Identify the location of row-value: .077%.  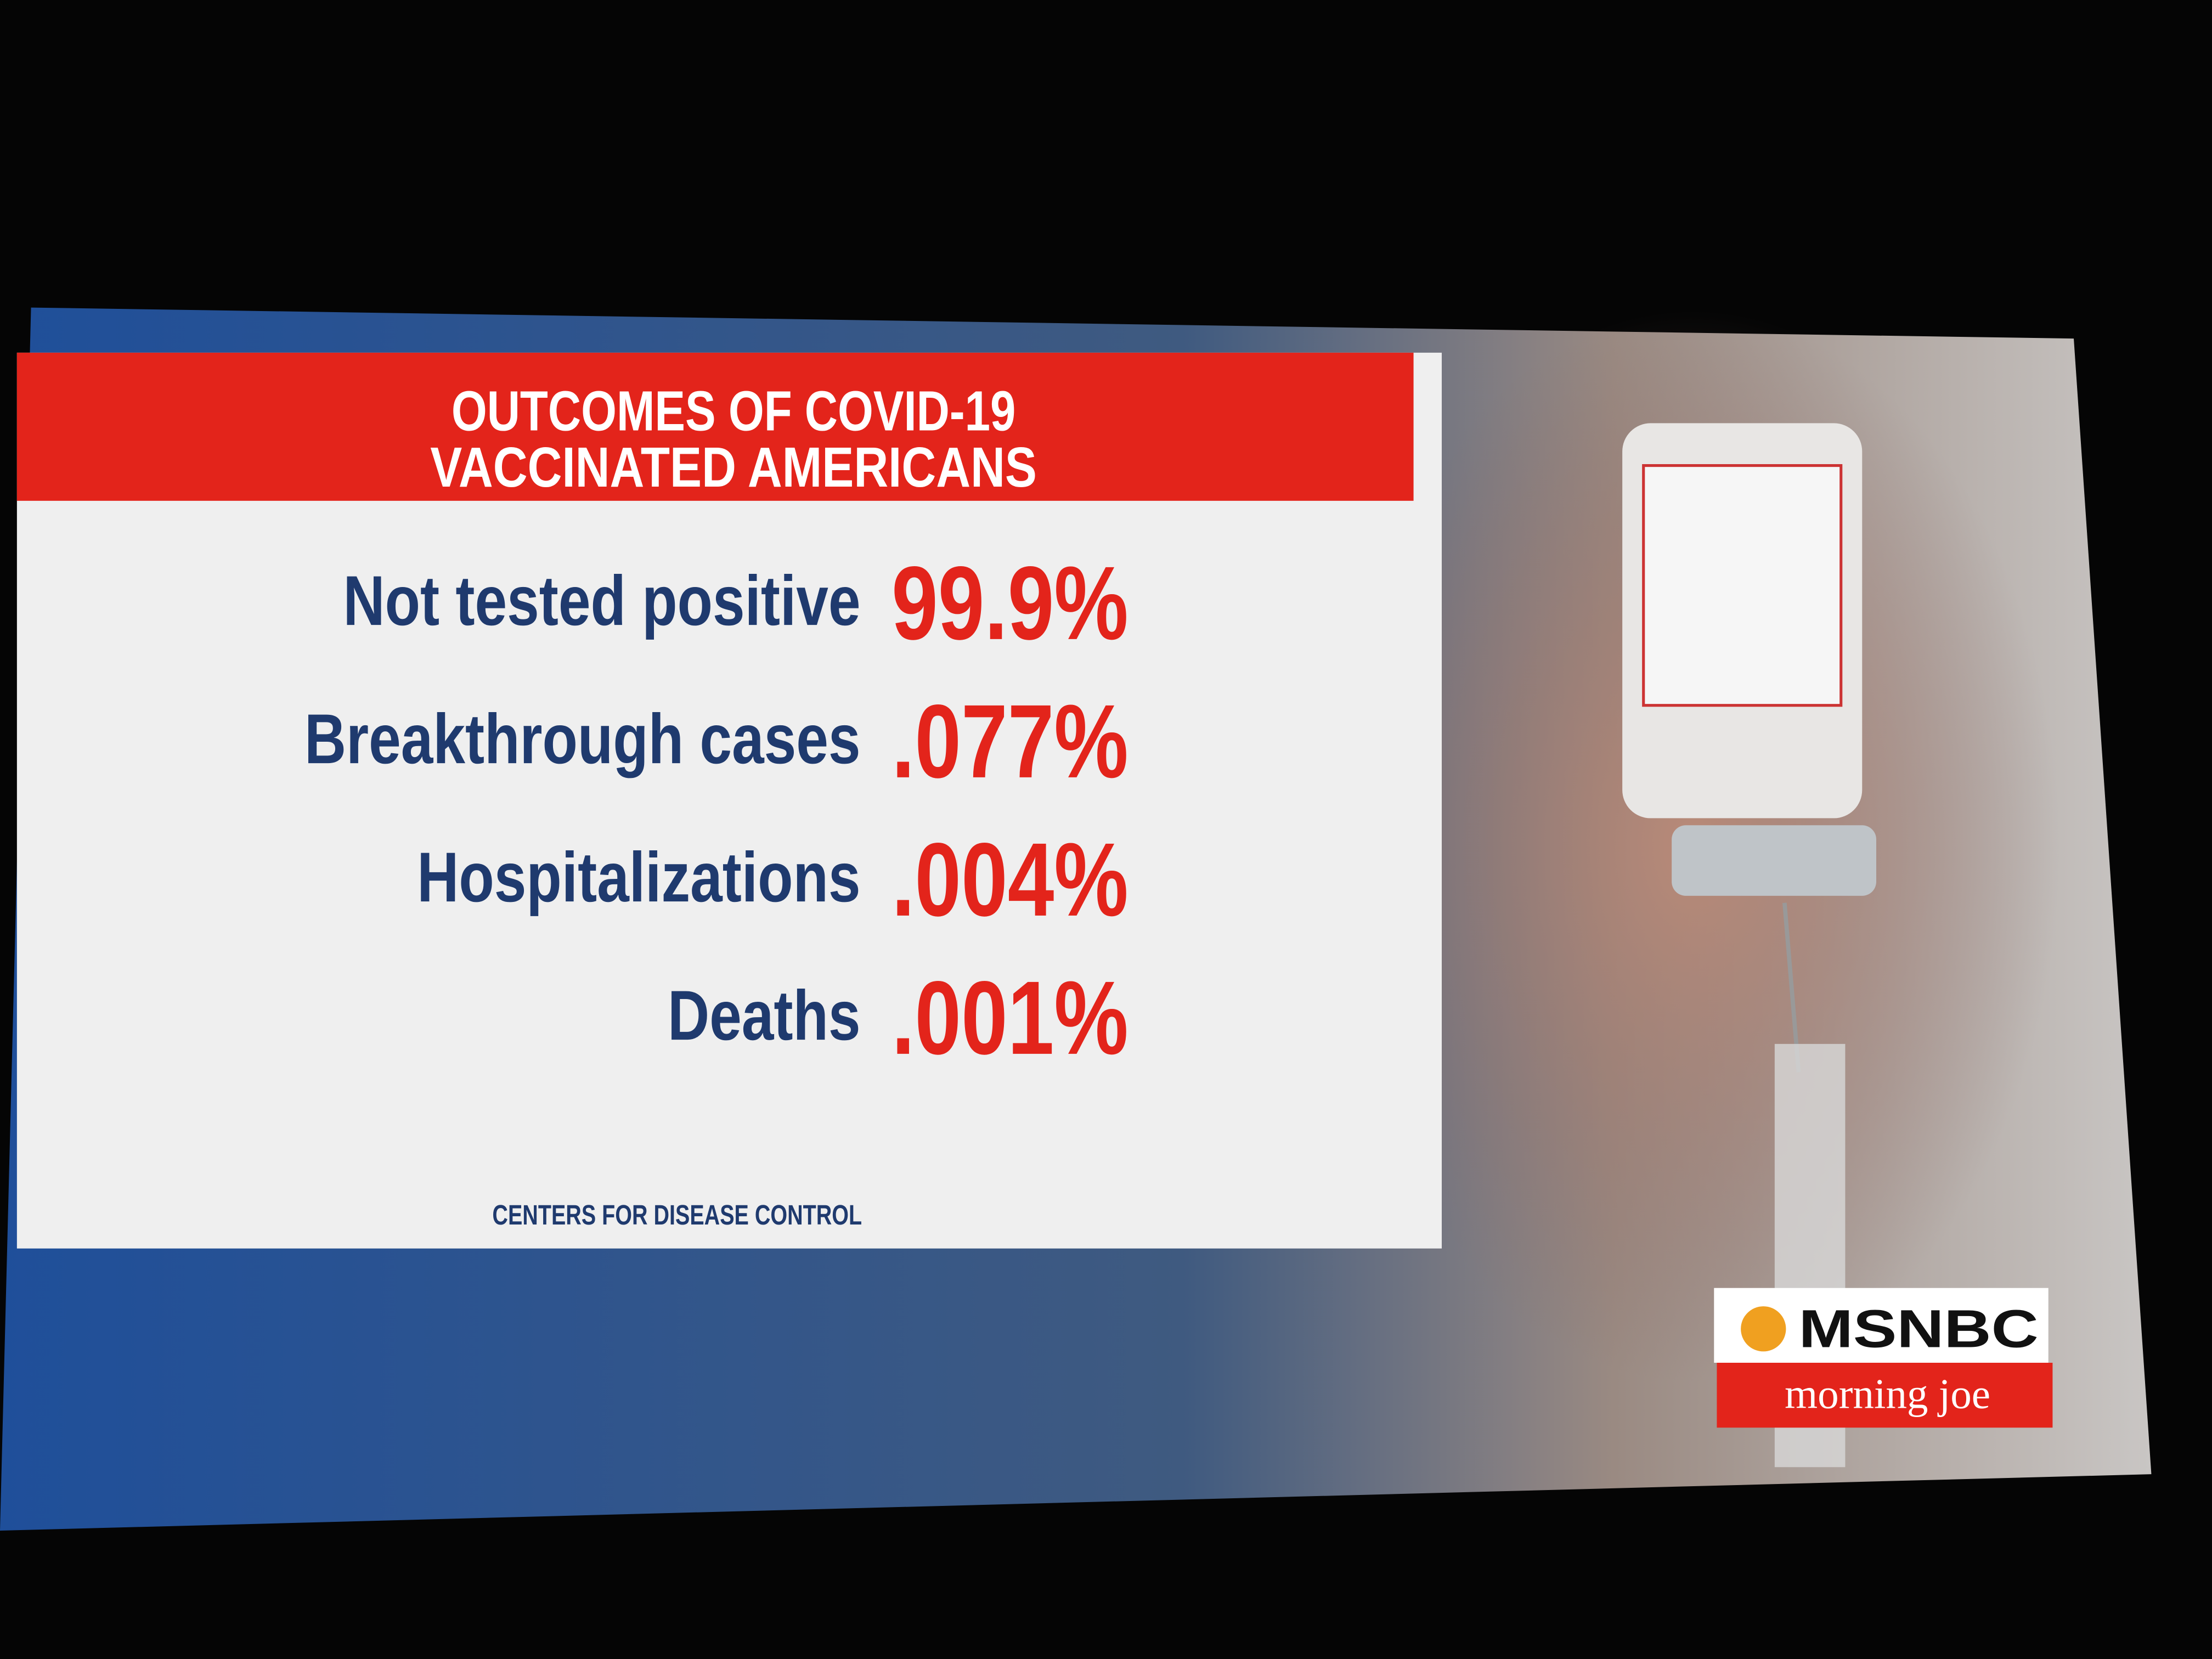
(1010, 742).